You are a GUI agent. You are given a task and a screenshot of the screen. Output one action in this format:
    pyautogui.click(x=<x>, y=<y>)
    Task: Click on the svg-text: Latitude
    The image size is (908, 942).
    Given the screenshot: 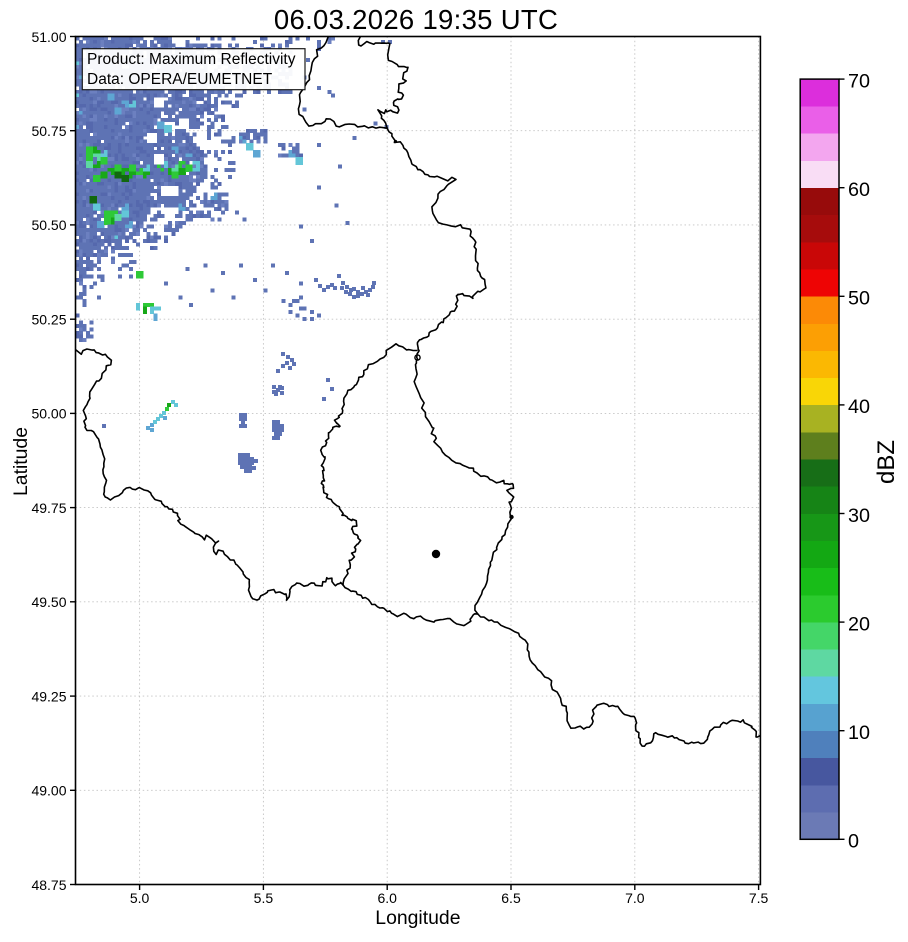 What is the action you would take?
    pyautogui.click(x=21, y=461)
    